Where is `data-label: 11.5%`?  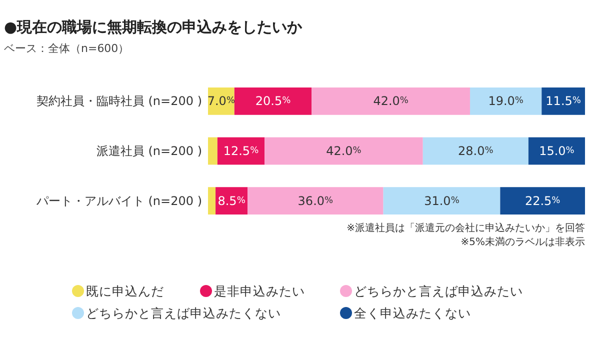 data-label: 11.5% is located at coordinates (564, 101).